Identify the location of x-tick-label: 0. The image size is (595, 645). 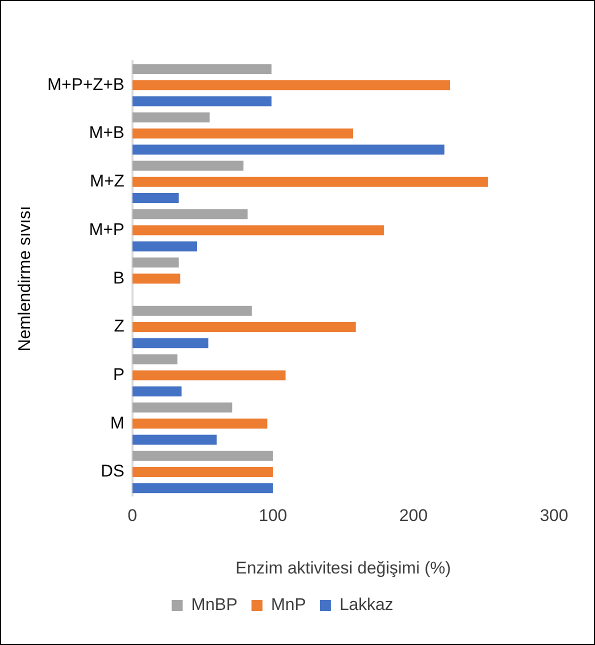
(133, 516).